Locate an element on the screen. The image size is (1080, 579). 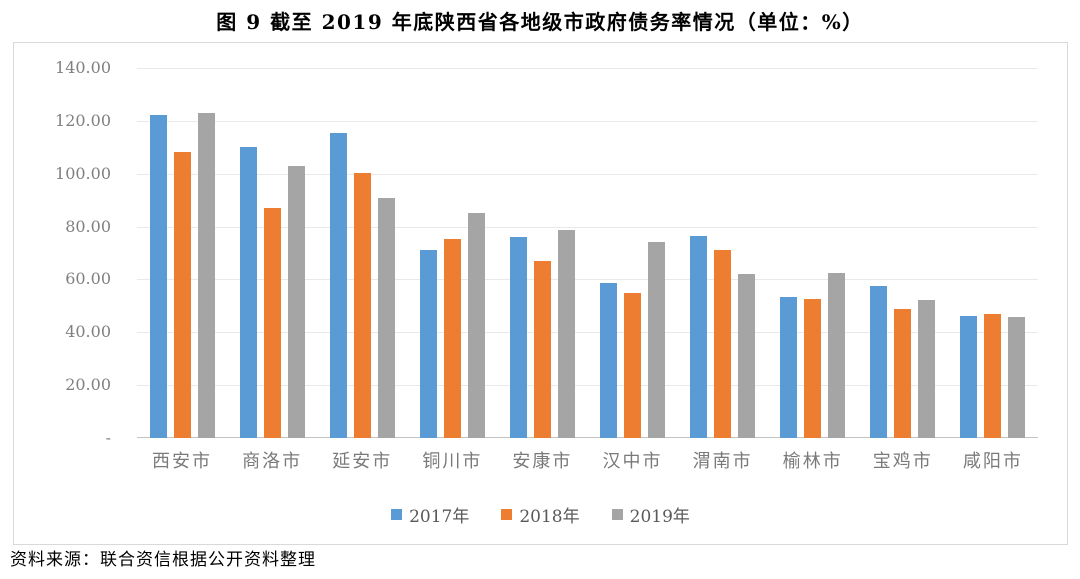
bar-2017年-汉中市 is located at coordinates (609, 360).